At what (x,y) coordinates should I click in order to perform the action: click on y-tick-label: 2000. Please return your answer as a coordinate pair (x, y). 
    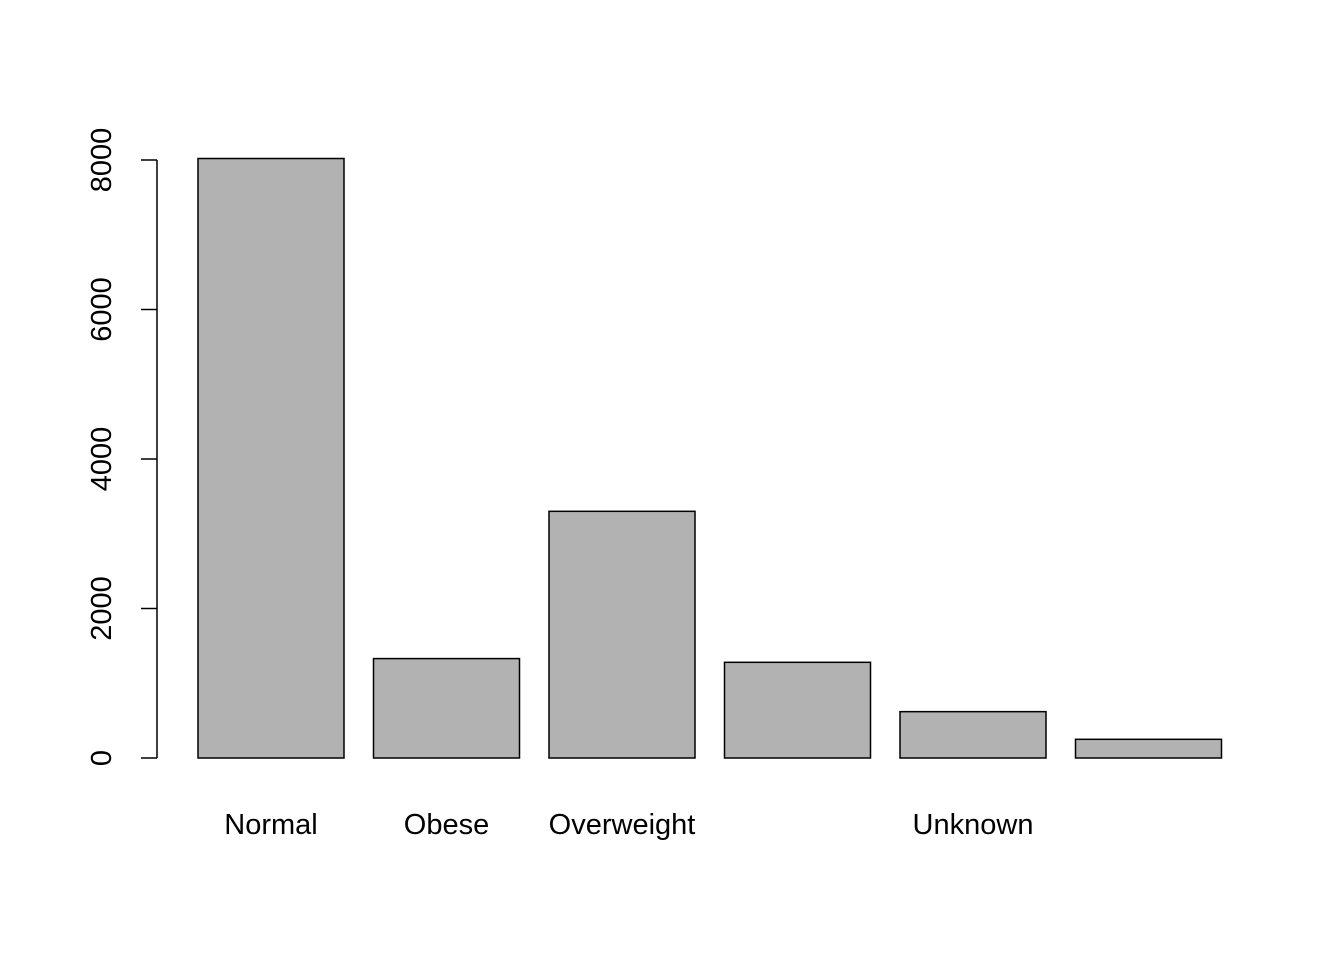
    Looking at the image, I should click on (102, 608).